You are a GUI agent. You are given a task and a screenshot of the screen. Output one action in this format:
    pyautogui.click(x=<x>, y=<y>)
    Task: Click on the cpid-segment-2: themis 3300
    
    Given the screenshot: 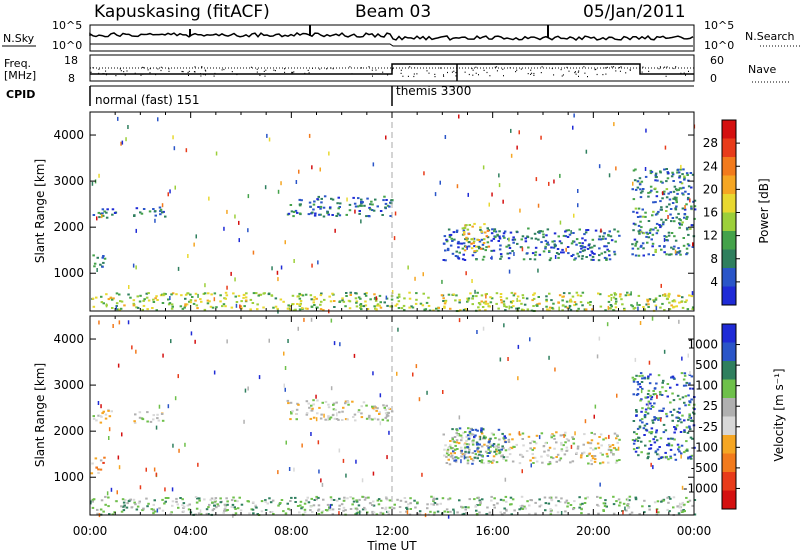 What is the action you would take?
    pyautogui.click(x=433, y=91)
    